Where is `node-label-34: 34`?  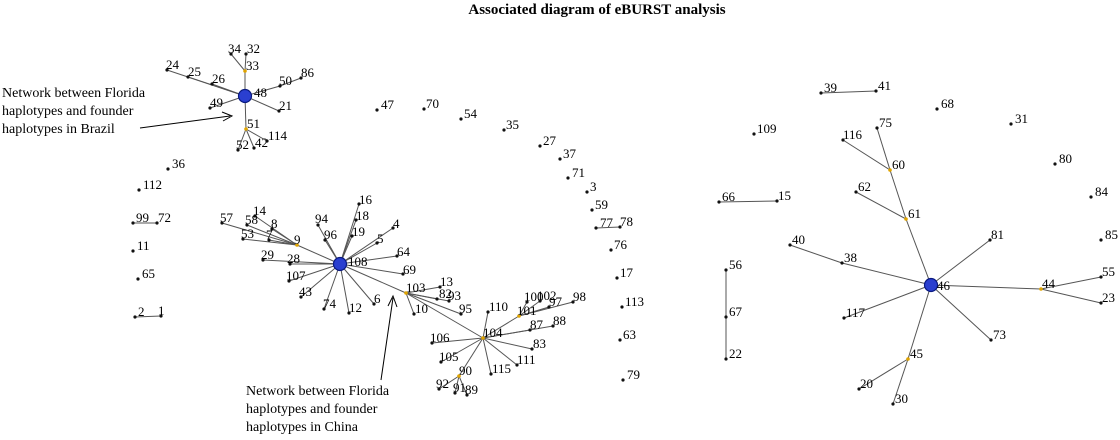
node-label-34: 34 is located at coordinates (235, 48).